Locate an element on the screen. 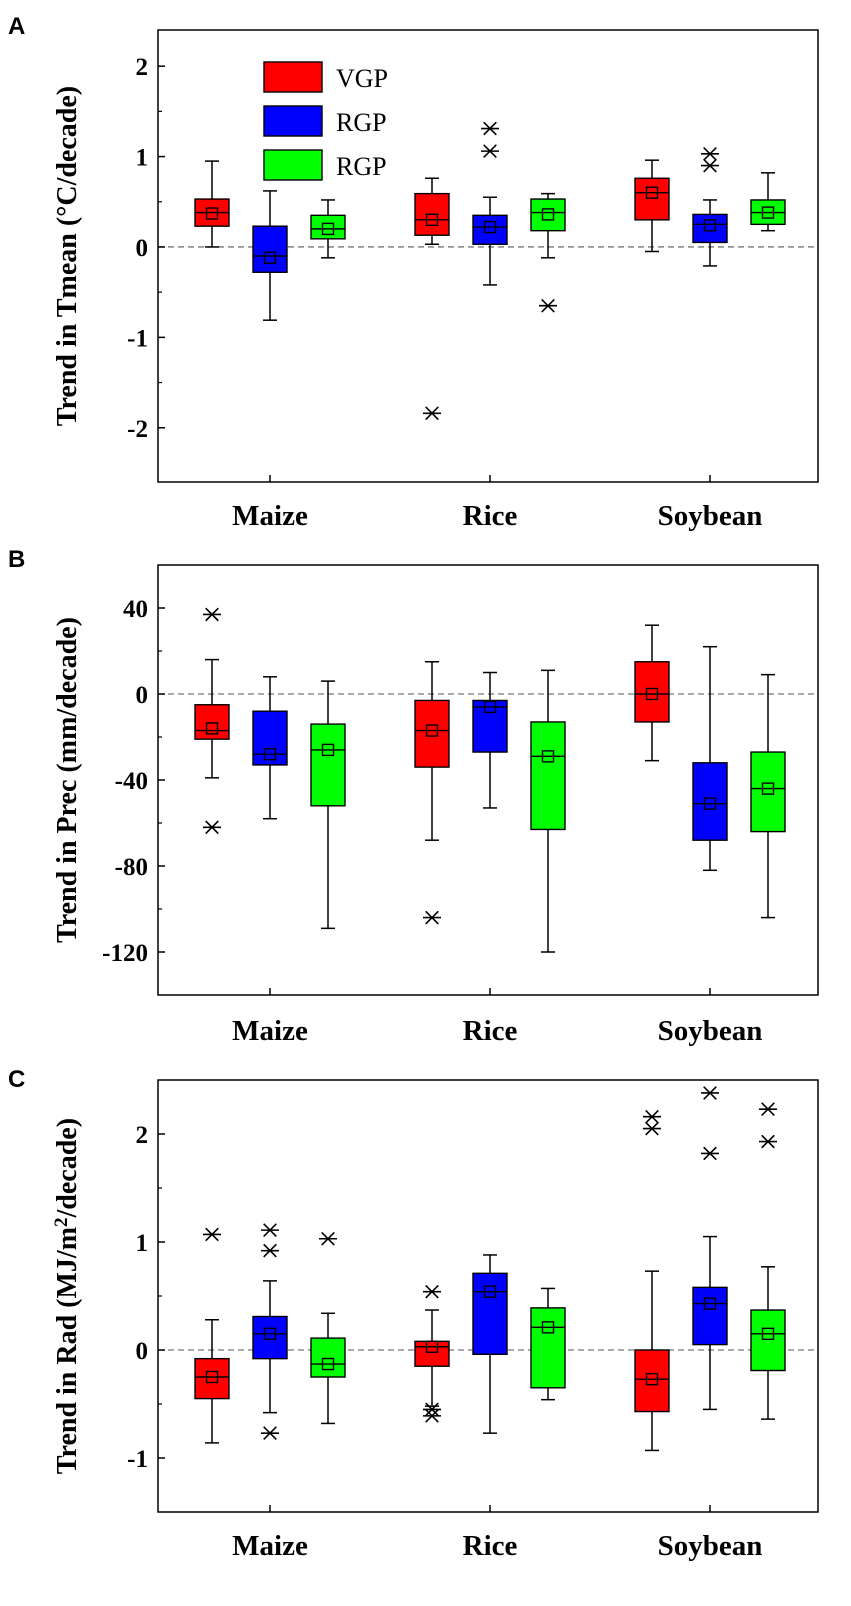 The image size is (851, 1606). legend-entry: VGP is located at coordinates (325, 77).